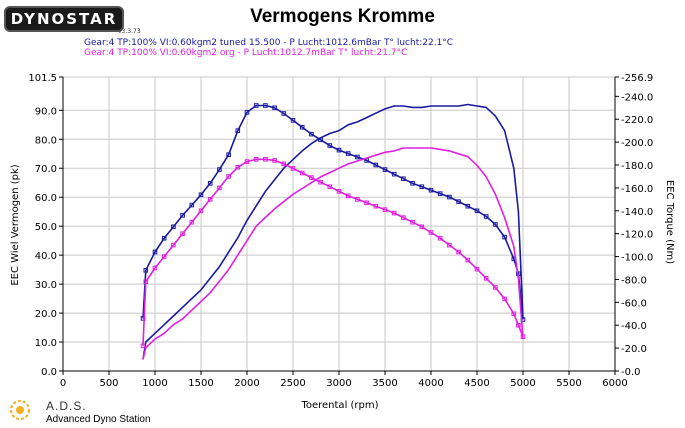  What do you see at coordinates (46, 285) in the screenshot?
I see `y-tick-label: 30.0` at bounding box center [46, 285].